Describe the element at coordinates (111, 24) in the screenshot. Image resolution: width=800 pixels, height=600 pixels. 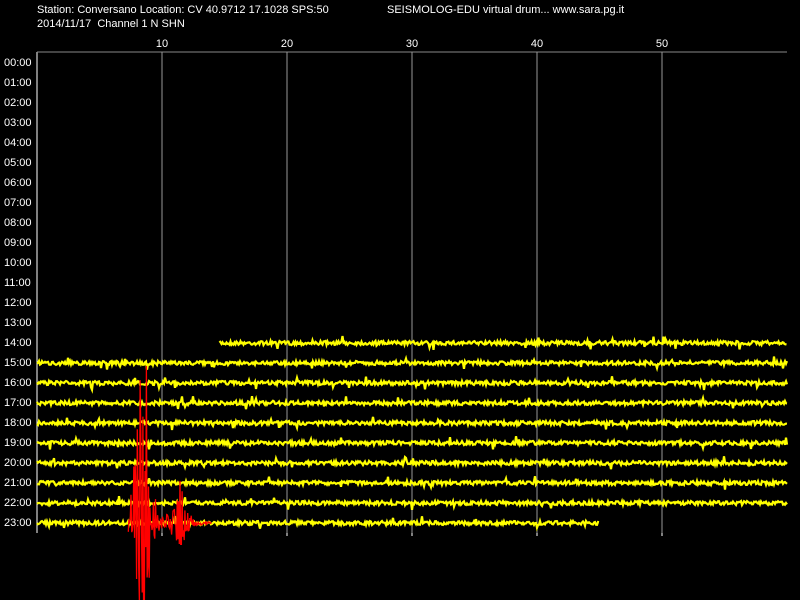
I see `chart-subtitle: 2014/11/17 Channel 1 N SHN` at that location.